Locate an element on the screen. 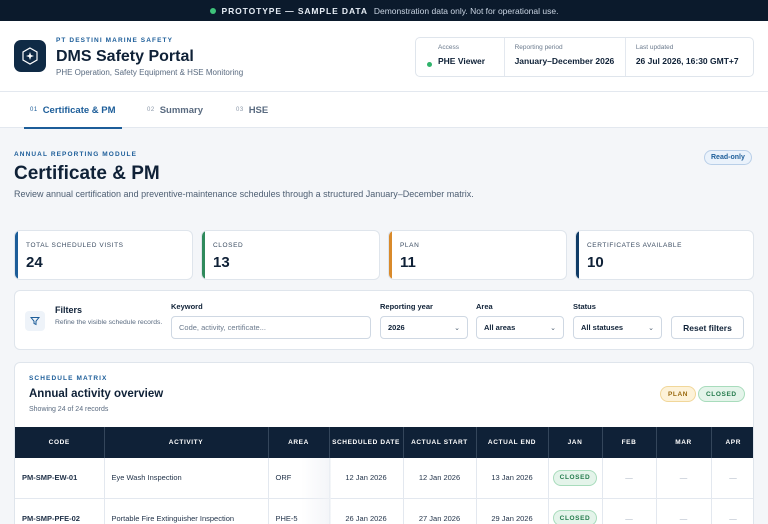 Image resolution: width=768 pixels, height=524 pixels. cell-code: PM-SMP-EW-01 is located at coordinates (60, 478).